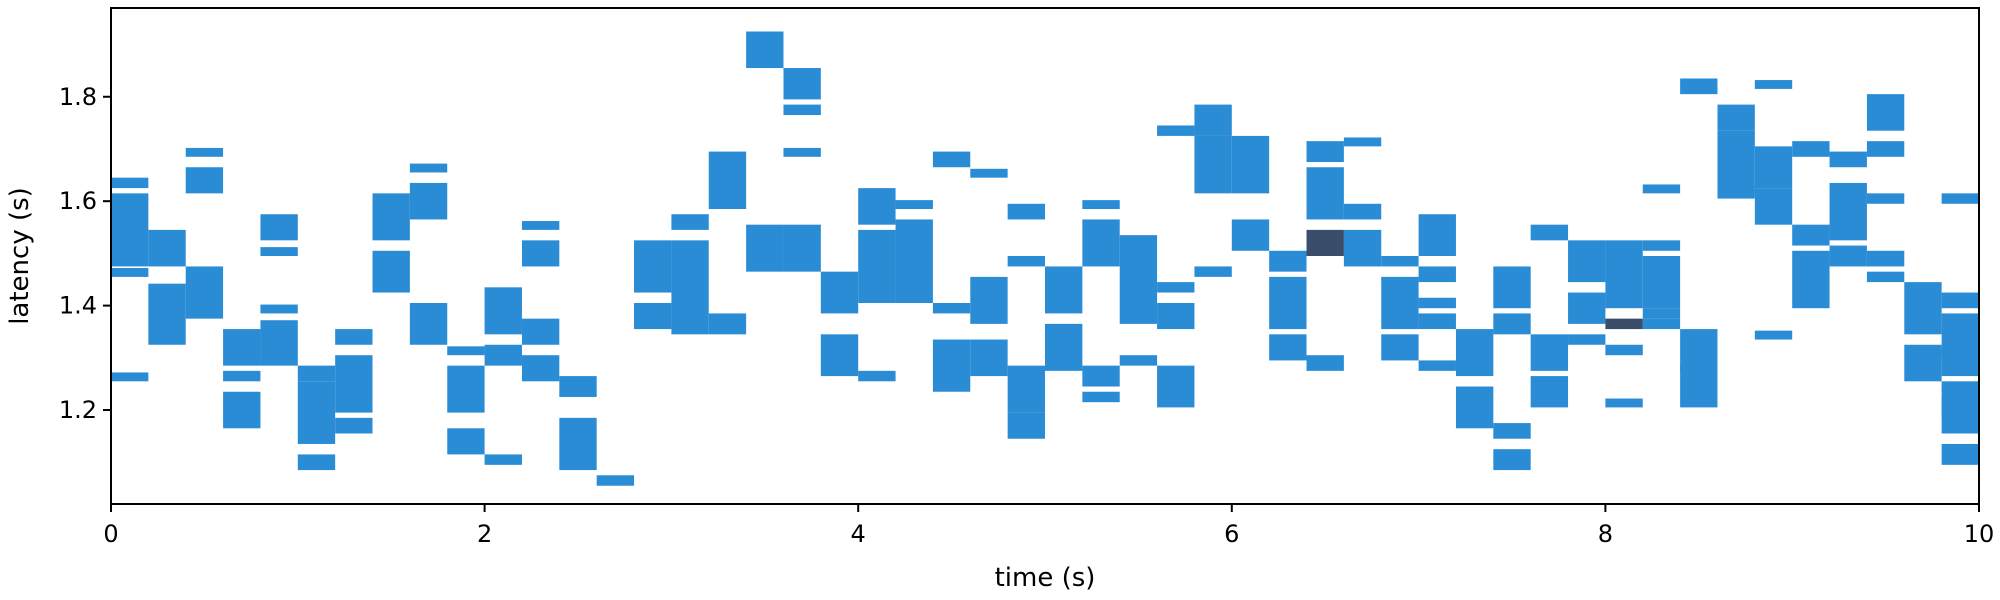  I want to click on x-tick-label: 2, so click(484, 534).